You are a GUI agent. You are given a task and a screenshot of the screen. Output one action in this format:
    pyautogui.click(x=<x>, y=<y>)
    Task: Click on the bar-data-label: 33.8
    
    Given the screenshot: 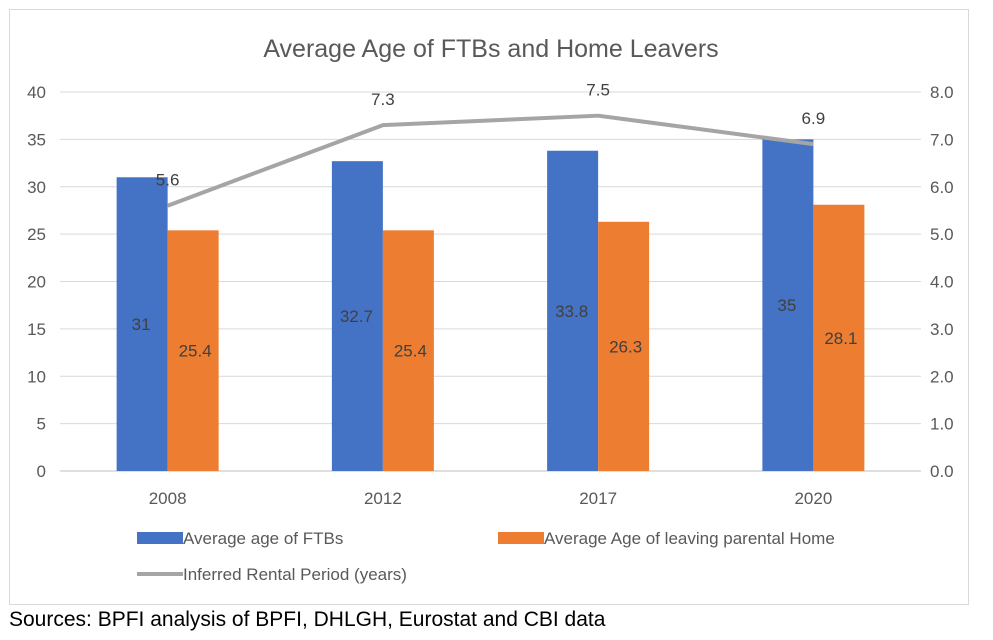 What is the action you would take?
    pyautogui.click(x=571, y=311)
    